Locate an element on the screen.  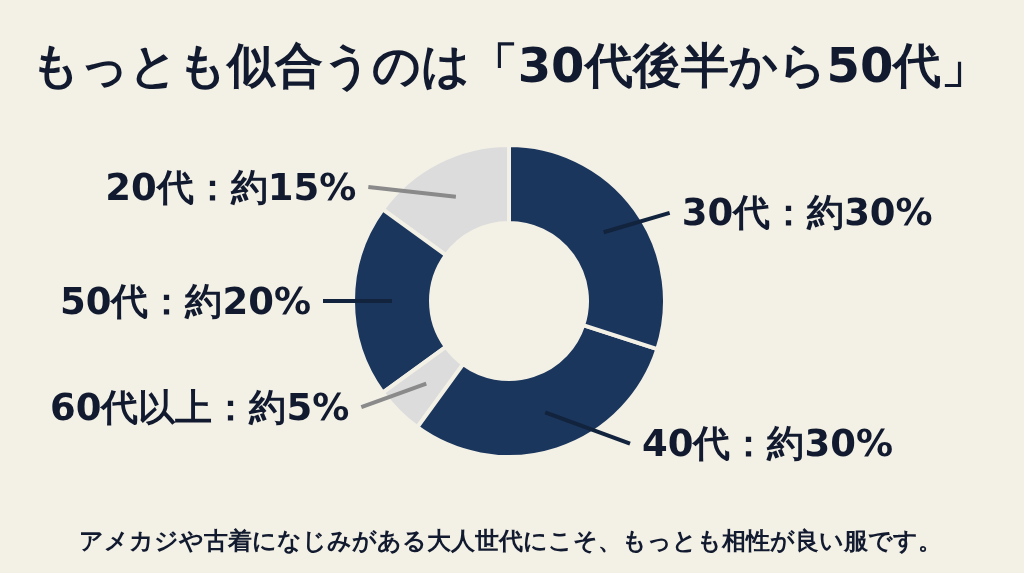
chart-title: もっとも似合うのは「30代後半から50代」 is located at coordinates (510, 65).